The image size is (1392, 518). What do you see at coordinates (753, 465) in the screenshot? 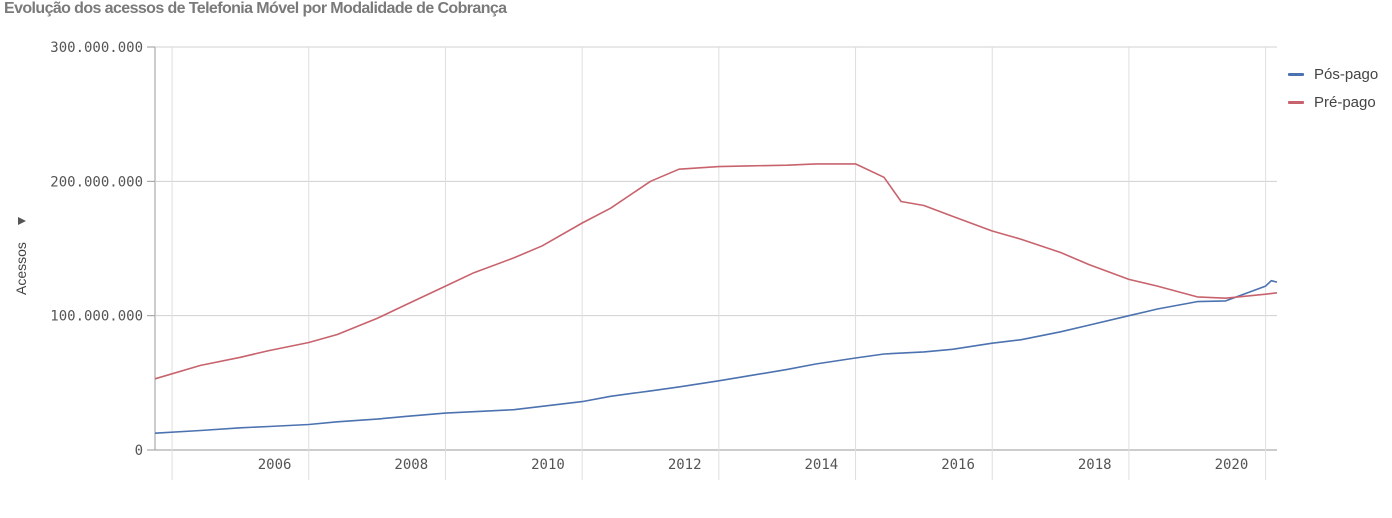
I see `x-axis-ticks: 2006 2008 2010 2012 2014 2016 2018 2020` at bounding box center [753, 465].